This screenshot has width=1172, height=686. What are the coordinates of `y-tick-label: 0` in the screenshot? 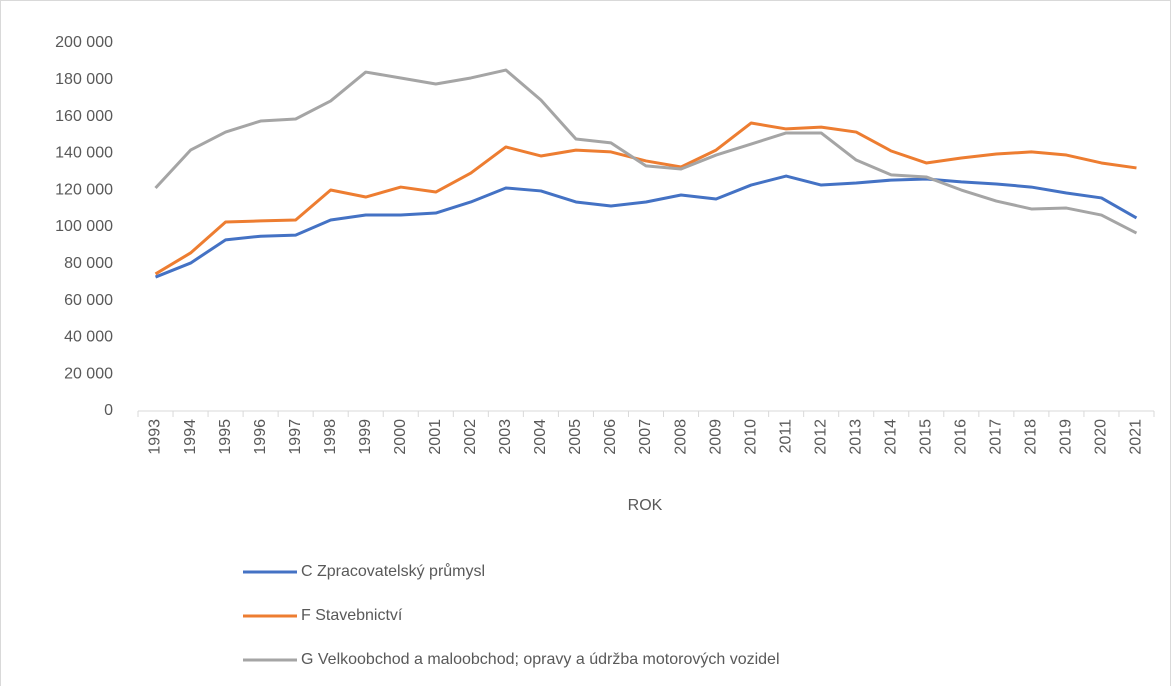 It's located at (108, 410).